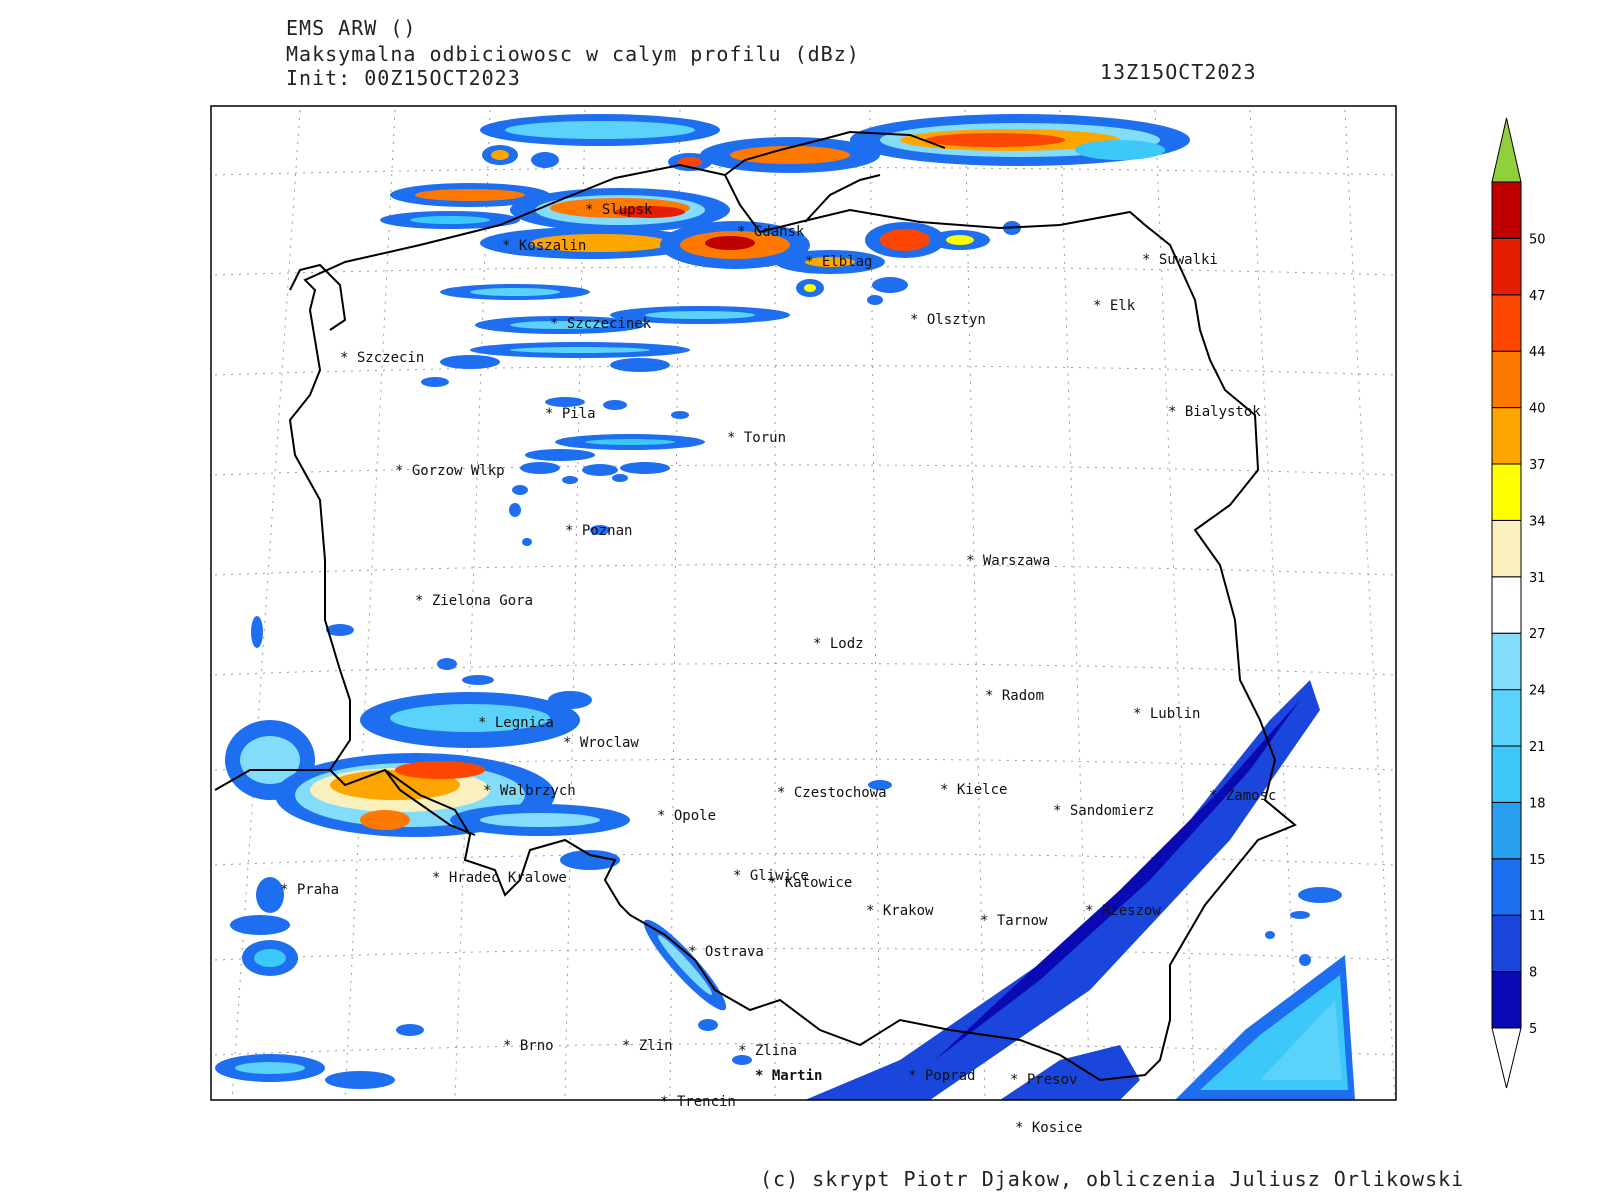 The width and height of the screenshot is (1600, 1200). What do you see at coordinates (1008, 561) in the screenshot?
I see `city-label: * Warszawa` at bounding box center [1008, 561].